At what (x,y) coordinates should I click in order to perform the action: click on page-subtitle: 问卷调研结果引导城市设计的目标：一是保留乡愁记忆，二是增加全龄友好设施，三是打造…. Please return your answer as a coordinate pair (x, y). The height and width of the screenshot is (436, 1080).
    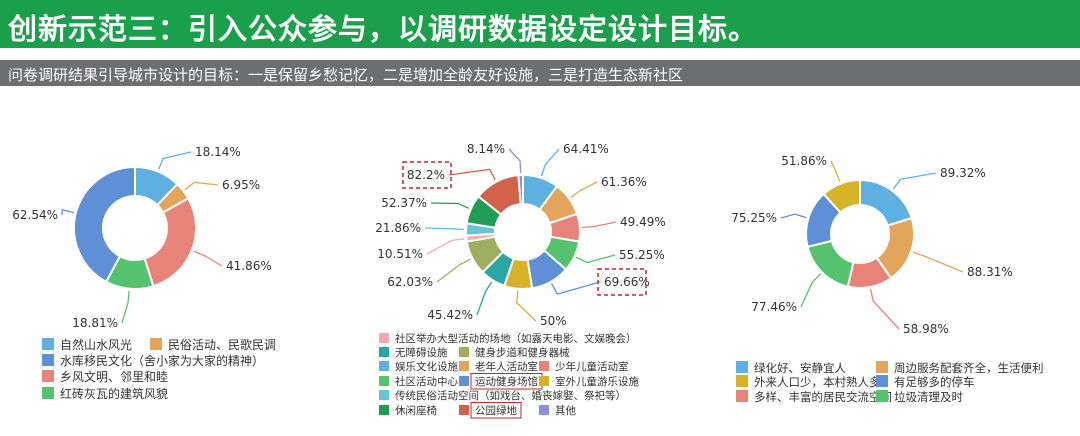
    Looking at the image, I should click on (346, 75).